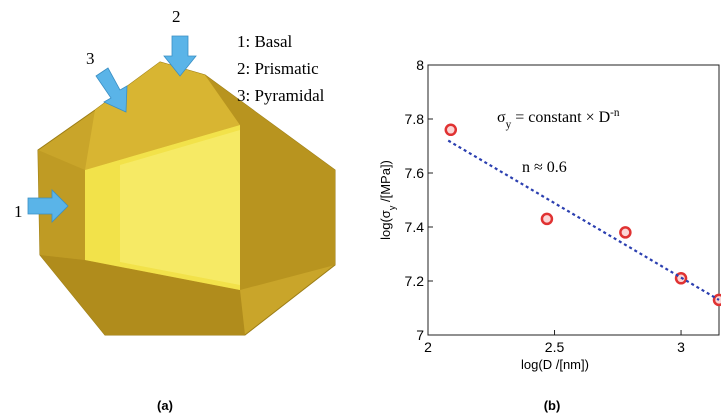 This screenshot has width=721, height=419. What do you see at coordinates (501, 117) in the screenshot?
I see `text-part: σ` at bounding box center [501, 117].